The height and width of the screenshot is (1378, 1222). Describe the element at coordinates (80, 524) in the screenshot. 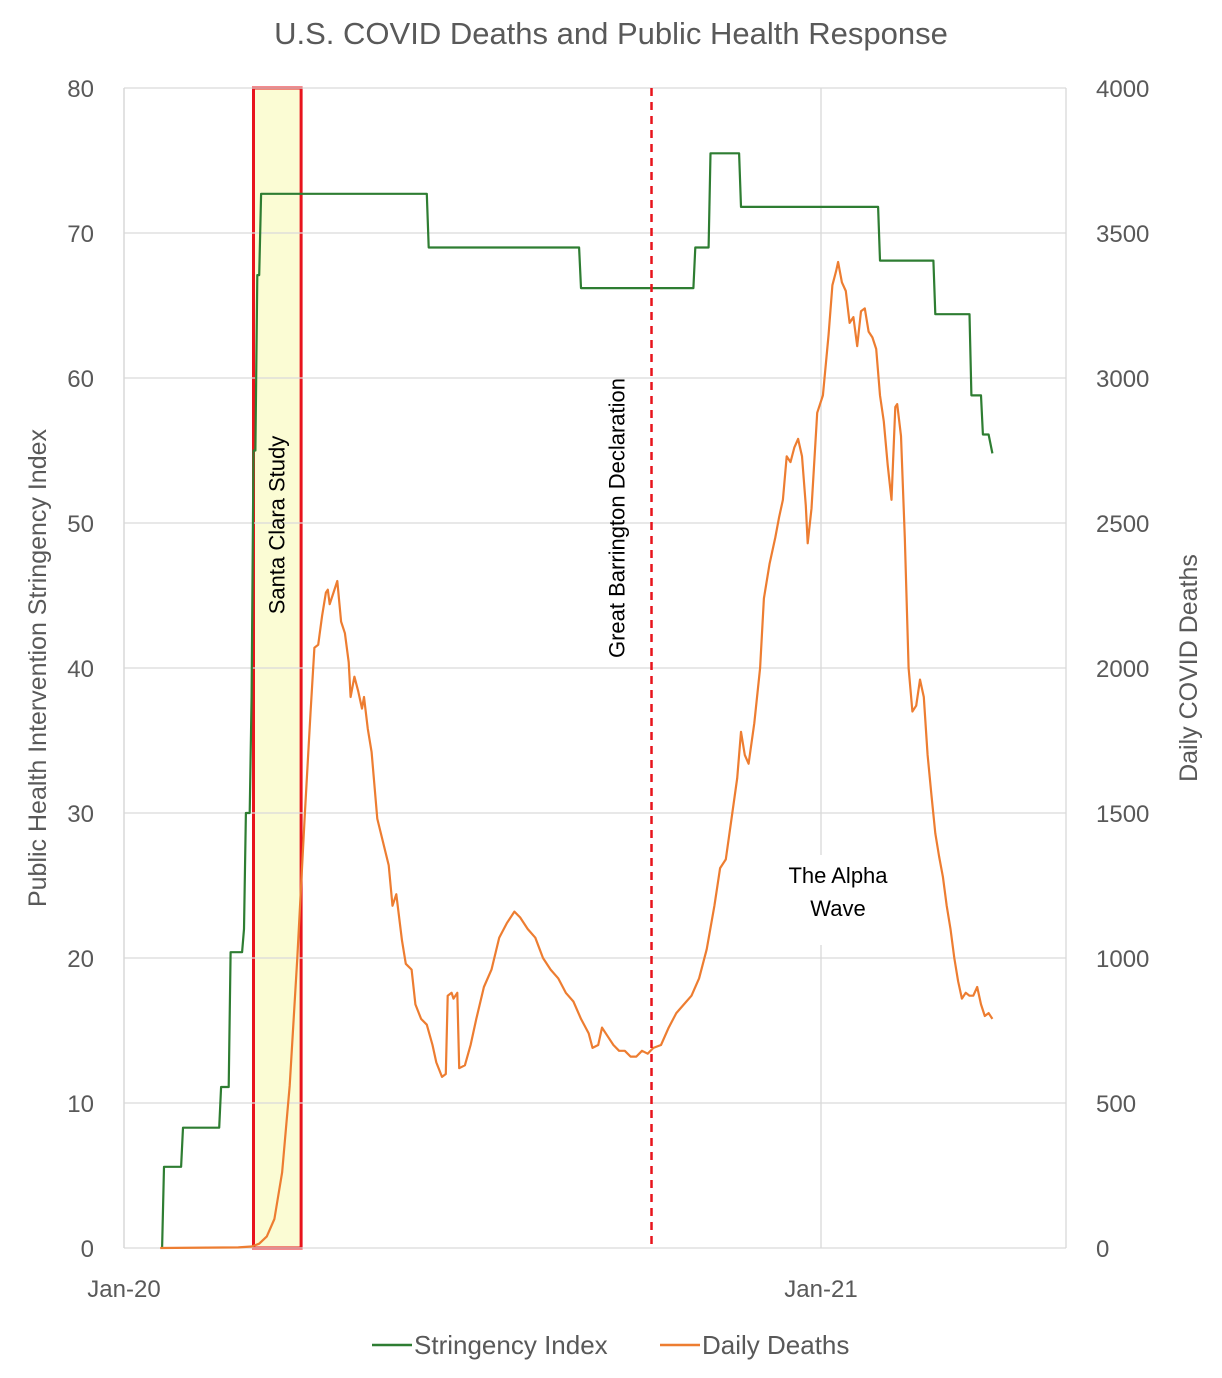

I see `left-tick-label: 50` at that location.